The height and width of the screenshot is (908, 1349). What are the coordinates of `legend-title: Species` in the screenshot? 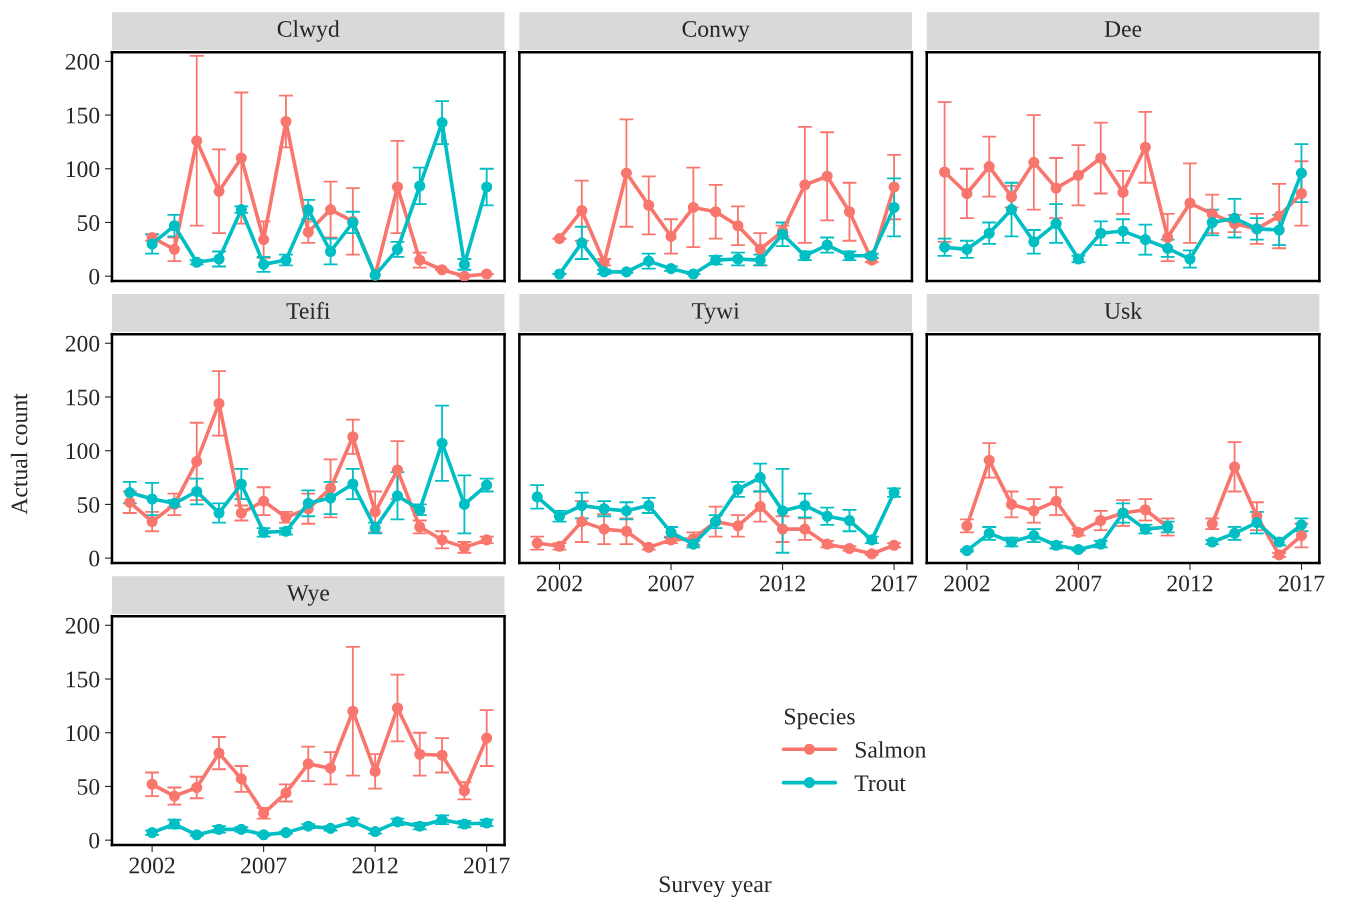 It's located at (820, 719).